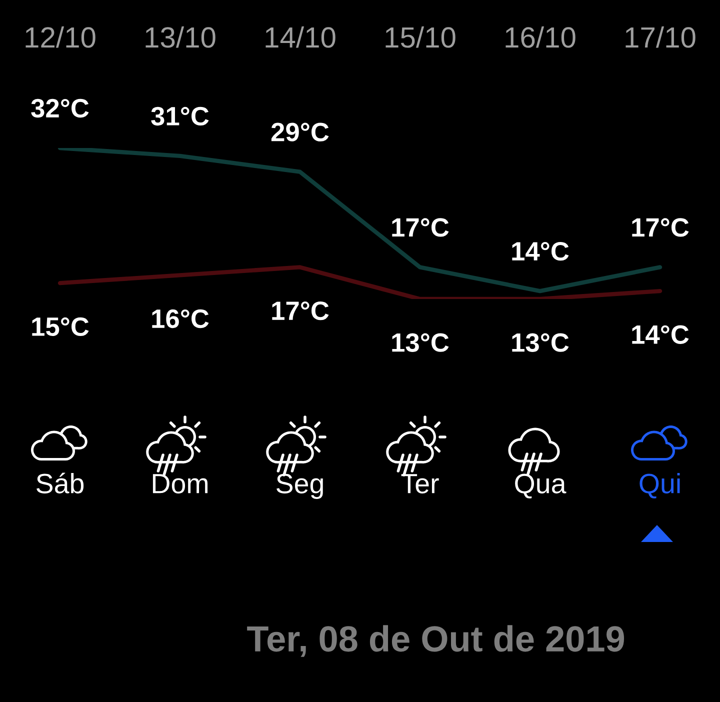 Image resolution: width=720 pixels, height=702 pixels. What do you see at coordinates (540, 486) in the screenshot?
I see `text: Qua` at bounding box center [540, 486].